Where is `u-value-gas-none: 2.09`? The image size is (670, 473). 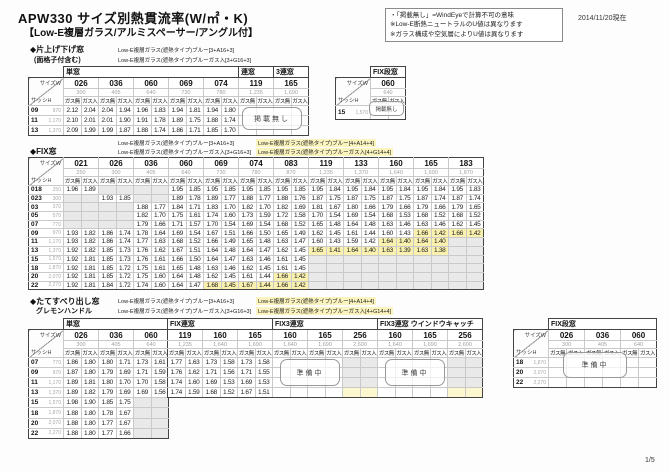
u-value-gas-none: 2.09 is located at coordinates (72, 130).